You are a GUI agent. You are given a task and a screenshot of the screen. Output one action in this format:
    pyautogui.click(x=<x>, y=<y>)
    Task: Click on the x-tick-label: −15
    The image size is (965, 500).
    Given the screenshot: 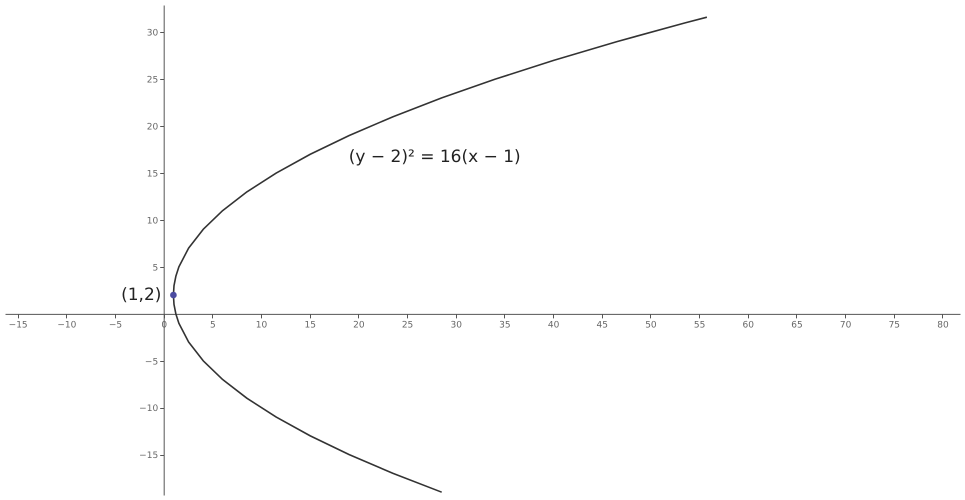 What is the action you would take?
    pyautogui.click(x=18, y=325)
    